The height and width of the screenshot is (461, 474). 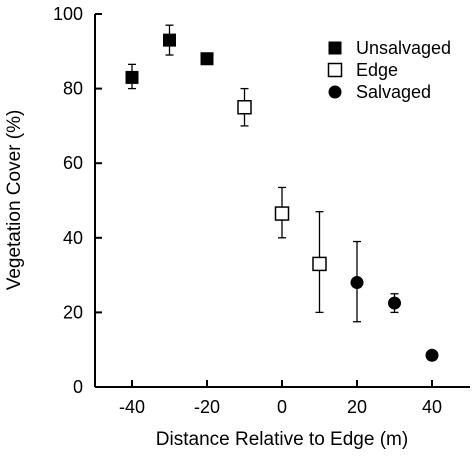 What do you see at coordinates (335, 70) in the screenshot?
I see `legend-marker-edge` at bounding box center [335, 70].